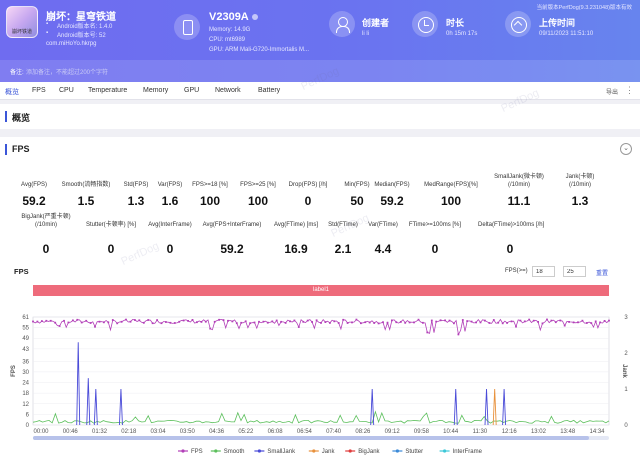 The height and width of the screenshot is (460, 640). What do you see at coordinates (170, 201) in the screenshot?
I see `metric-value: 1.6` at bounding box center [170, 201].